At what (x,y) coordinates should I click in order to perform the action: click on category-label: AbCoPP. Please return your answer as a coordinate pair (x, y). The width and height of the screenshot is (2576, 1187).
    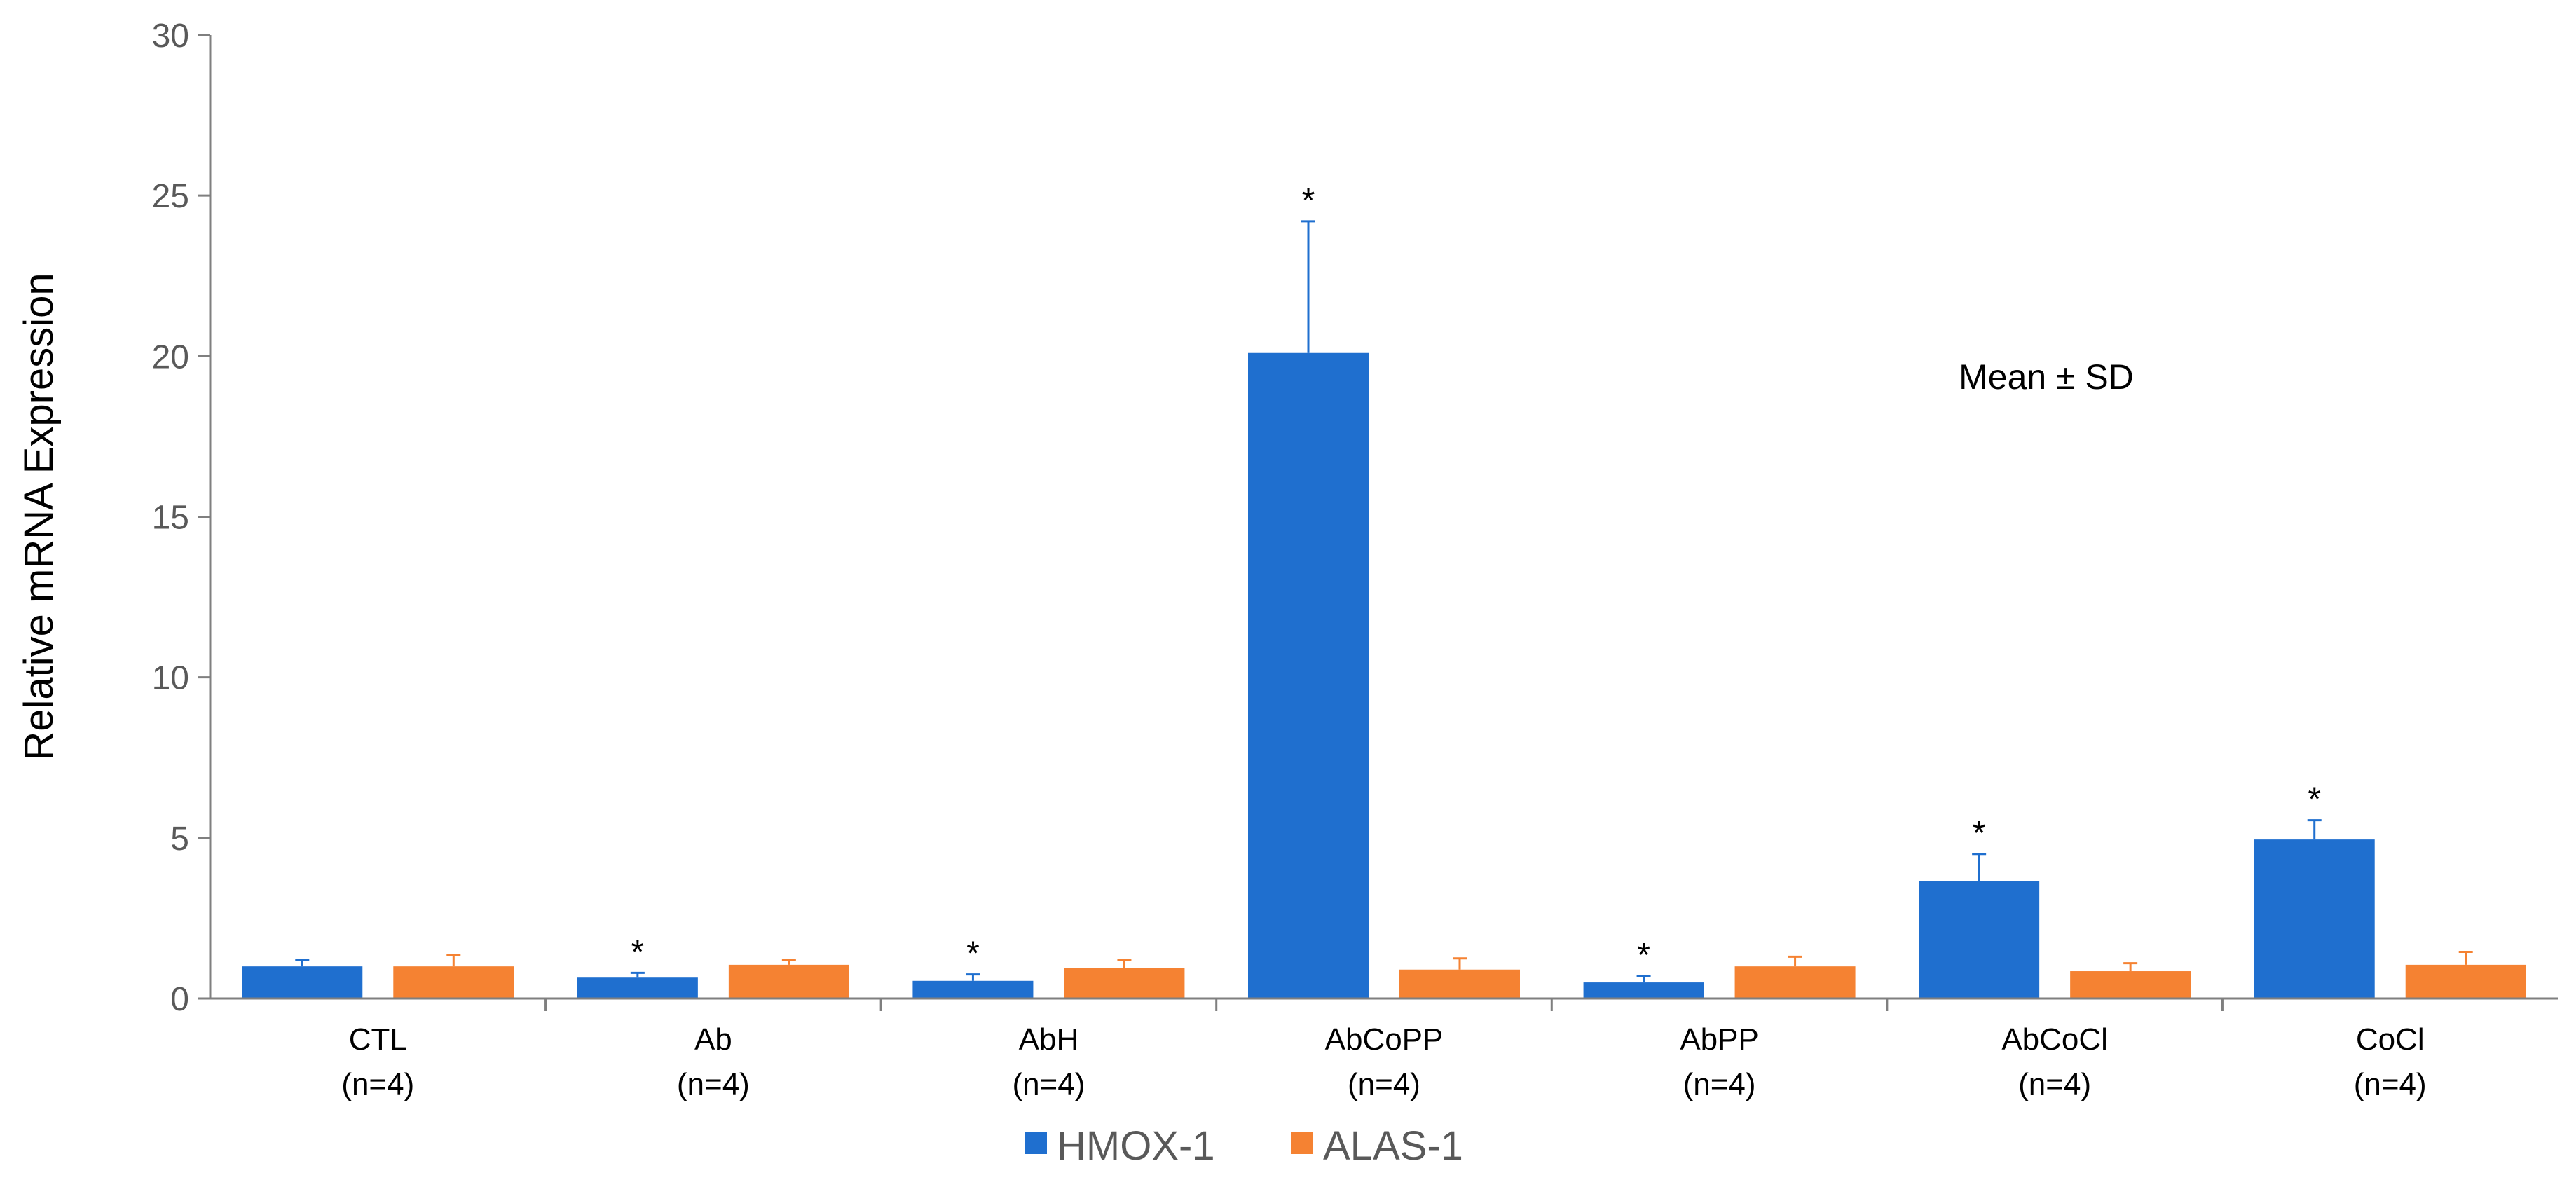
    Looking at the image, I should click on (1384, 1039).